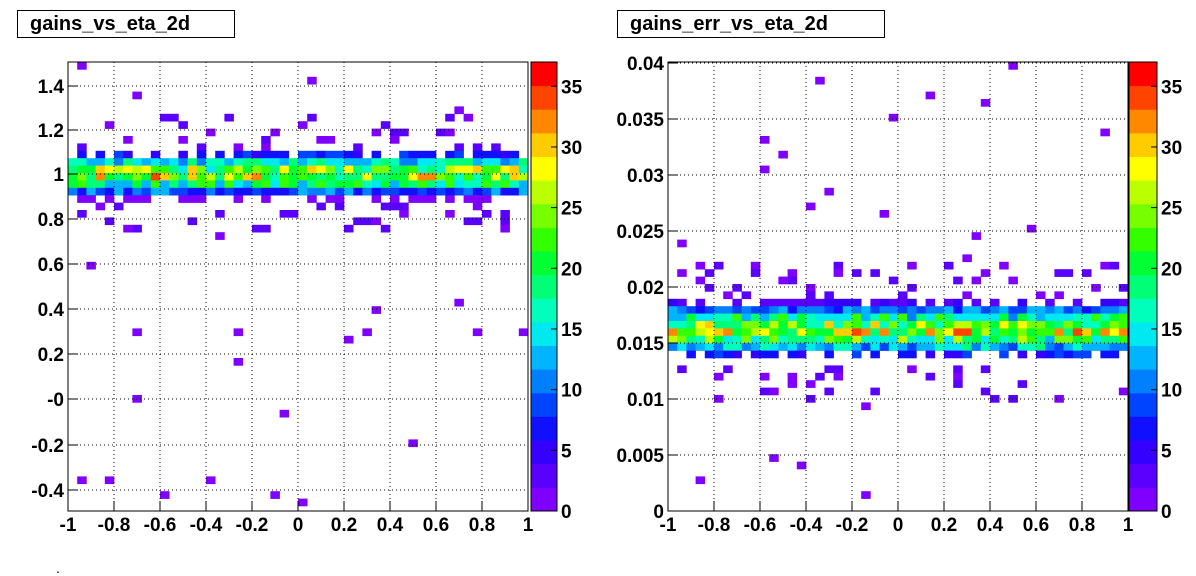 This screenshot has width=1196, height=576. What do you see at coordinates (126, 24) in the screenshot?
I see `left-chart-title: gains_vs_eta_2d` at bounding box center [126, 24].